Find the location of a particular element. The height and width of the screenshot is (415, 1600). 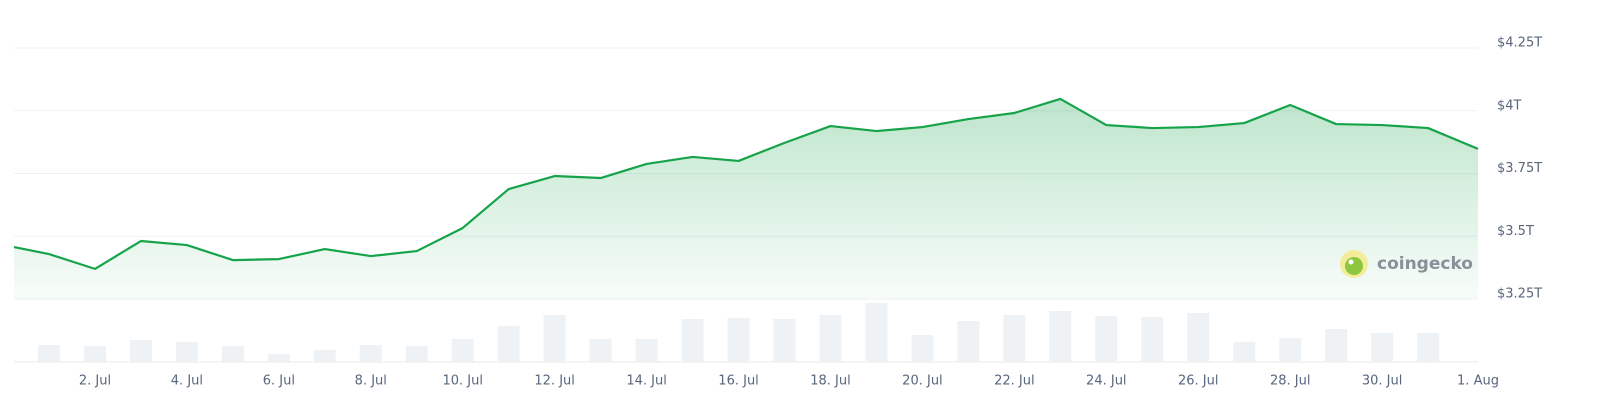

y-tick-label: $3.25T is located at coordinates (1519, 294).